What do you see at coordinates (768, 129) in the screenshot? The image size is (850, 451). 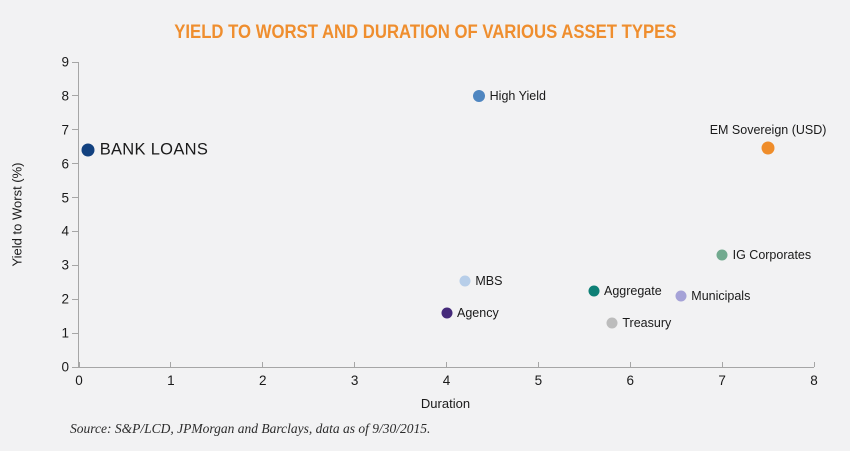 I see `point-label-em-sovereign-usd: EM Sovereign (USD)` at bounding box center [768, 129].